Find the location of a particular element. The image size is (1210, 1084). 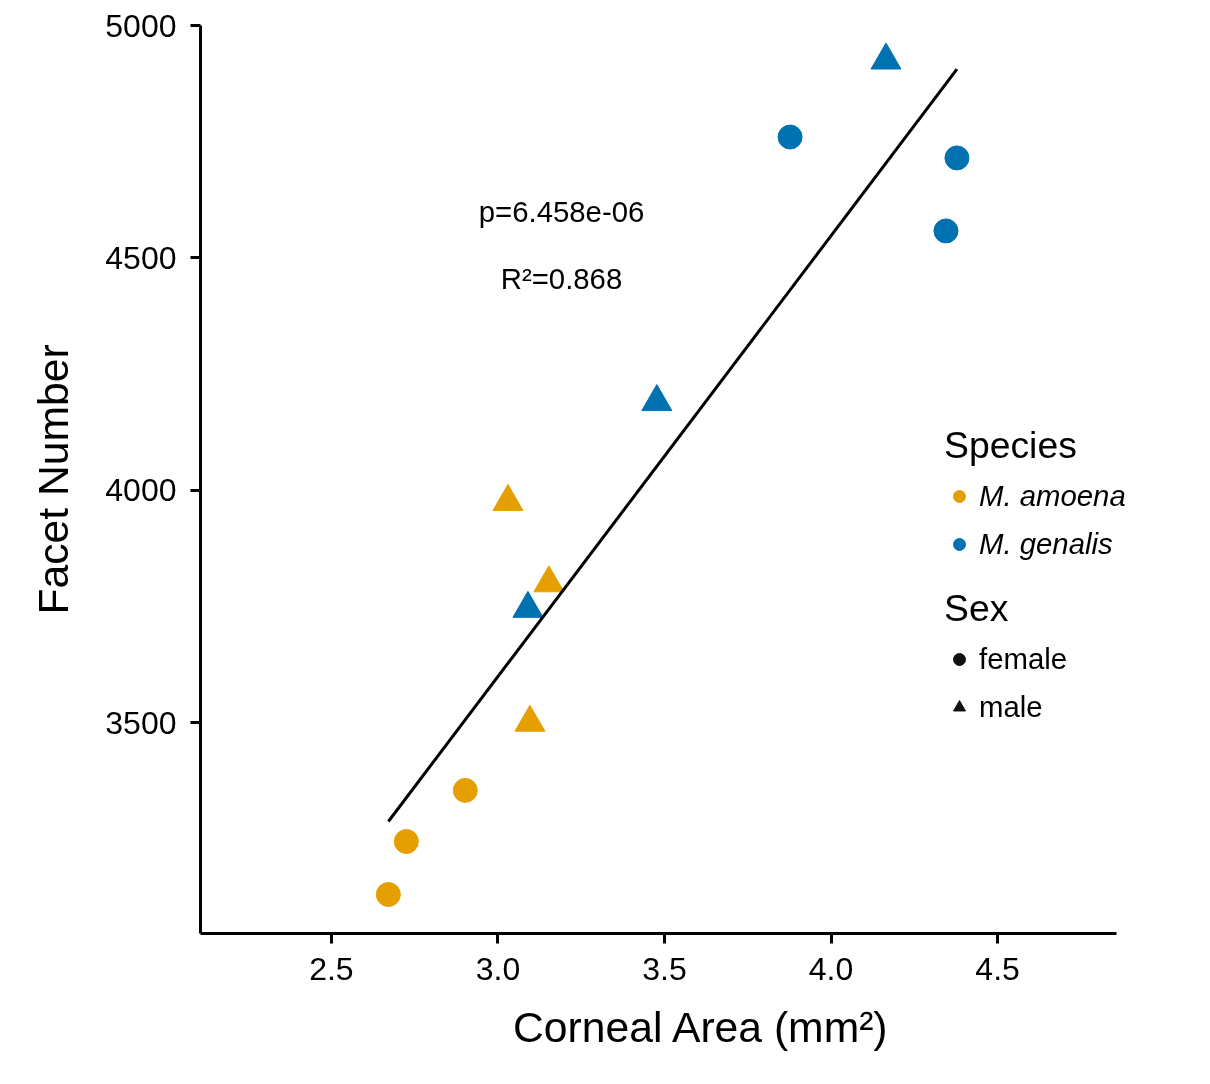

annotation: p=6.458e-06 is located at coordinates (561, 211).